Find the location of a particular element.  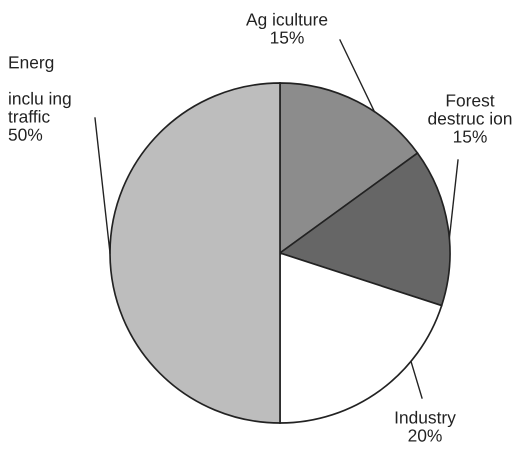

slice-label: Forest destruc ion is located at coordinates (470, 109).